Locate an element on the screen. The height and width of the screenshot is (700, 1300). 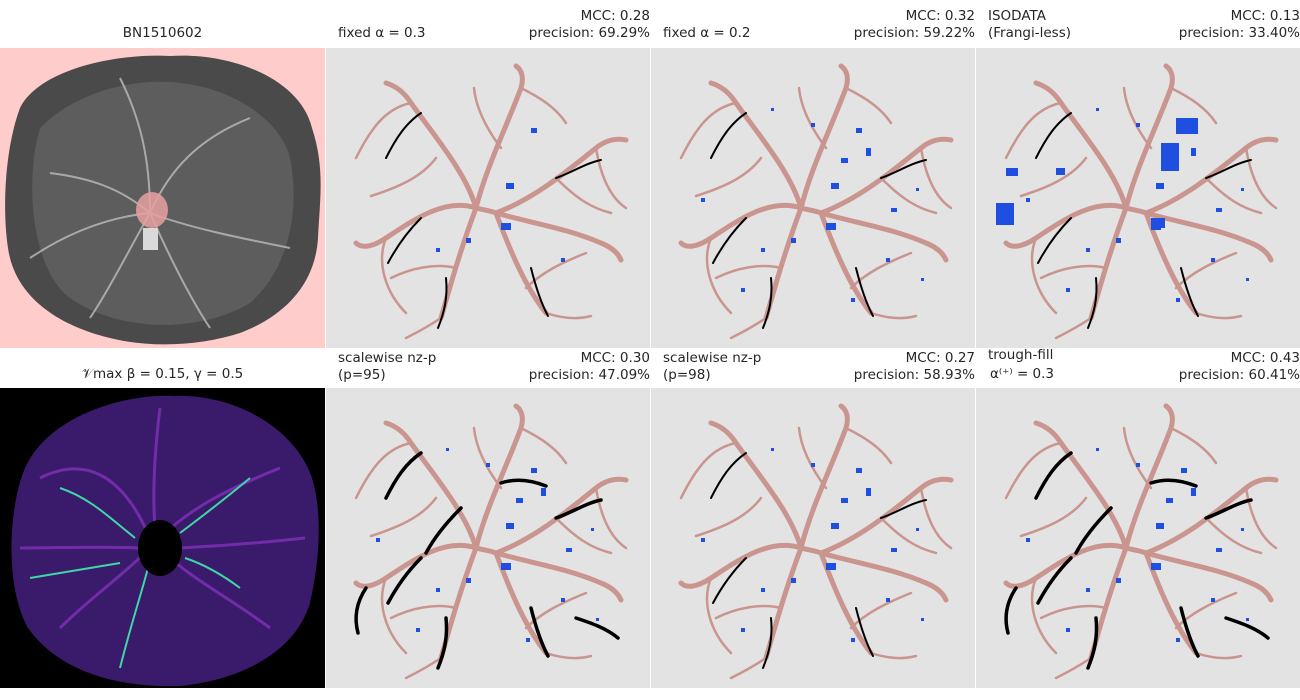
panel-title: 𝒱max β = 0.15, γ = 0.5 is located at coordinates (162, 374).